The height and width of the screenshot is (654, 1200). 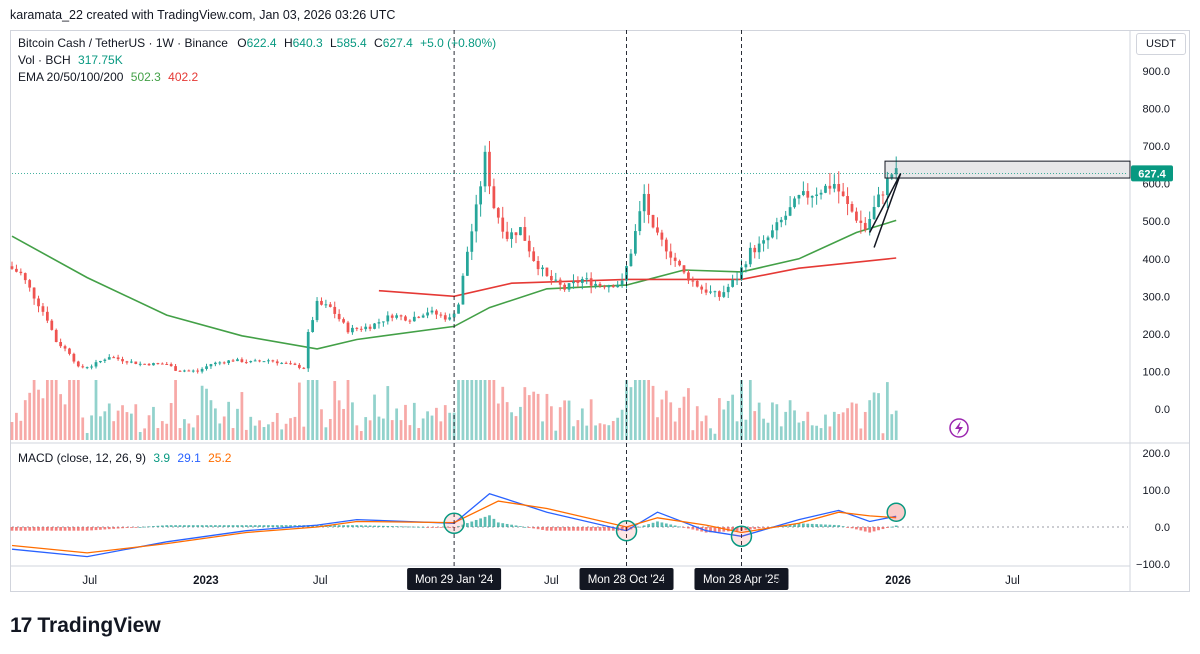 I want to click on high-value: 640.3, so click(x=307, y=43).